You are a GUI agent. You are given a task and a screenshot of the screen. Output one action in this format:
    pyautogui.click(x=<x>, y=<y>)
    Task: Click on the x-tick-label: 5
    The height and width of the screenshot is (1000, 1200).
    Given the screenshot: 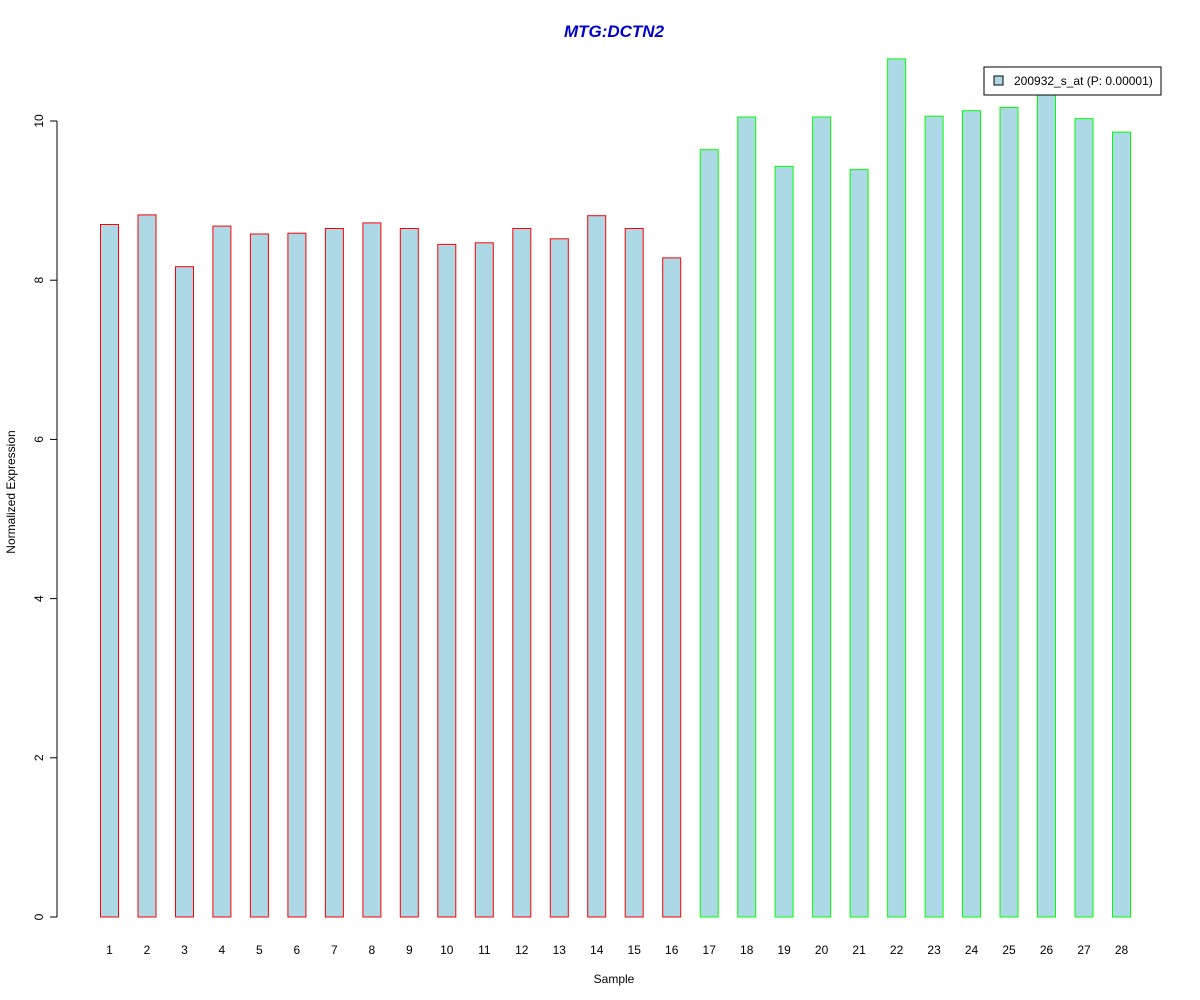 What is the action you would take?
    pyautogui.click(x=259, y=950)
    